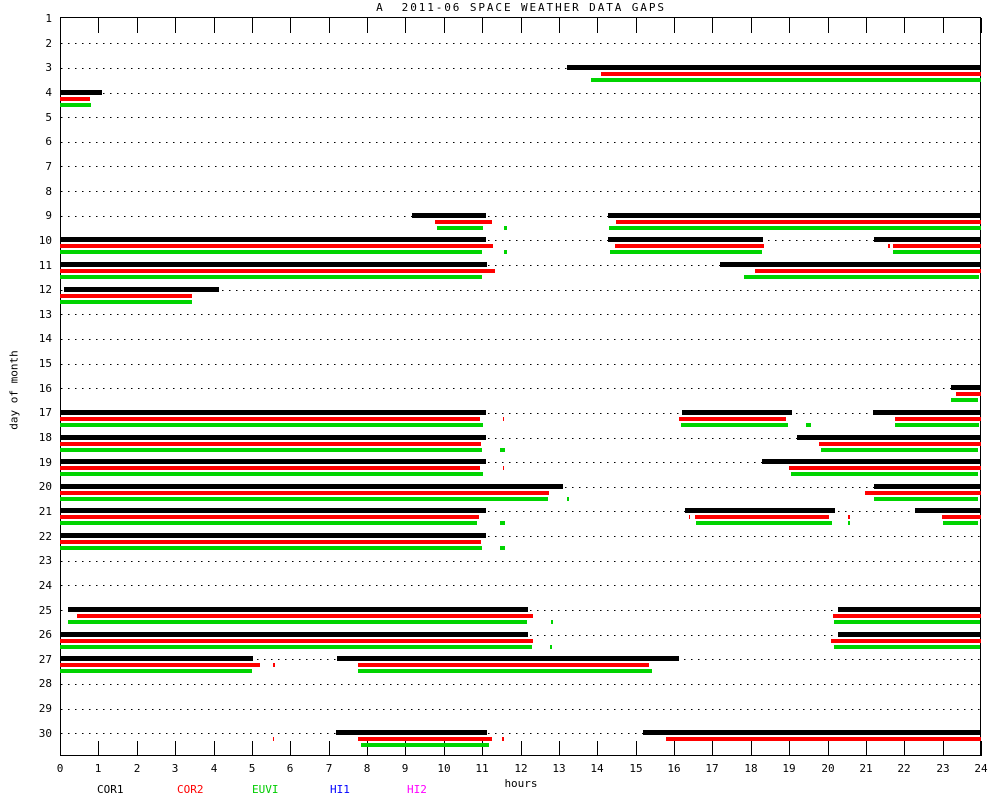 The width and height of the screenshot is (1000, 800). What do you see at coordinates (674, 768) in the screenshot?
I see `x-tick-label: 16` at bounding box center [674, 768].